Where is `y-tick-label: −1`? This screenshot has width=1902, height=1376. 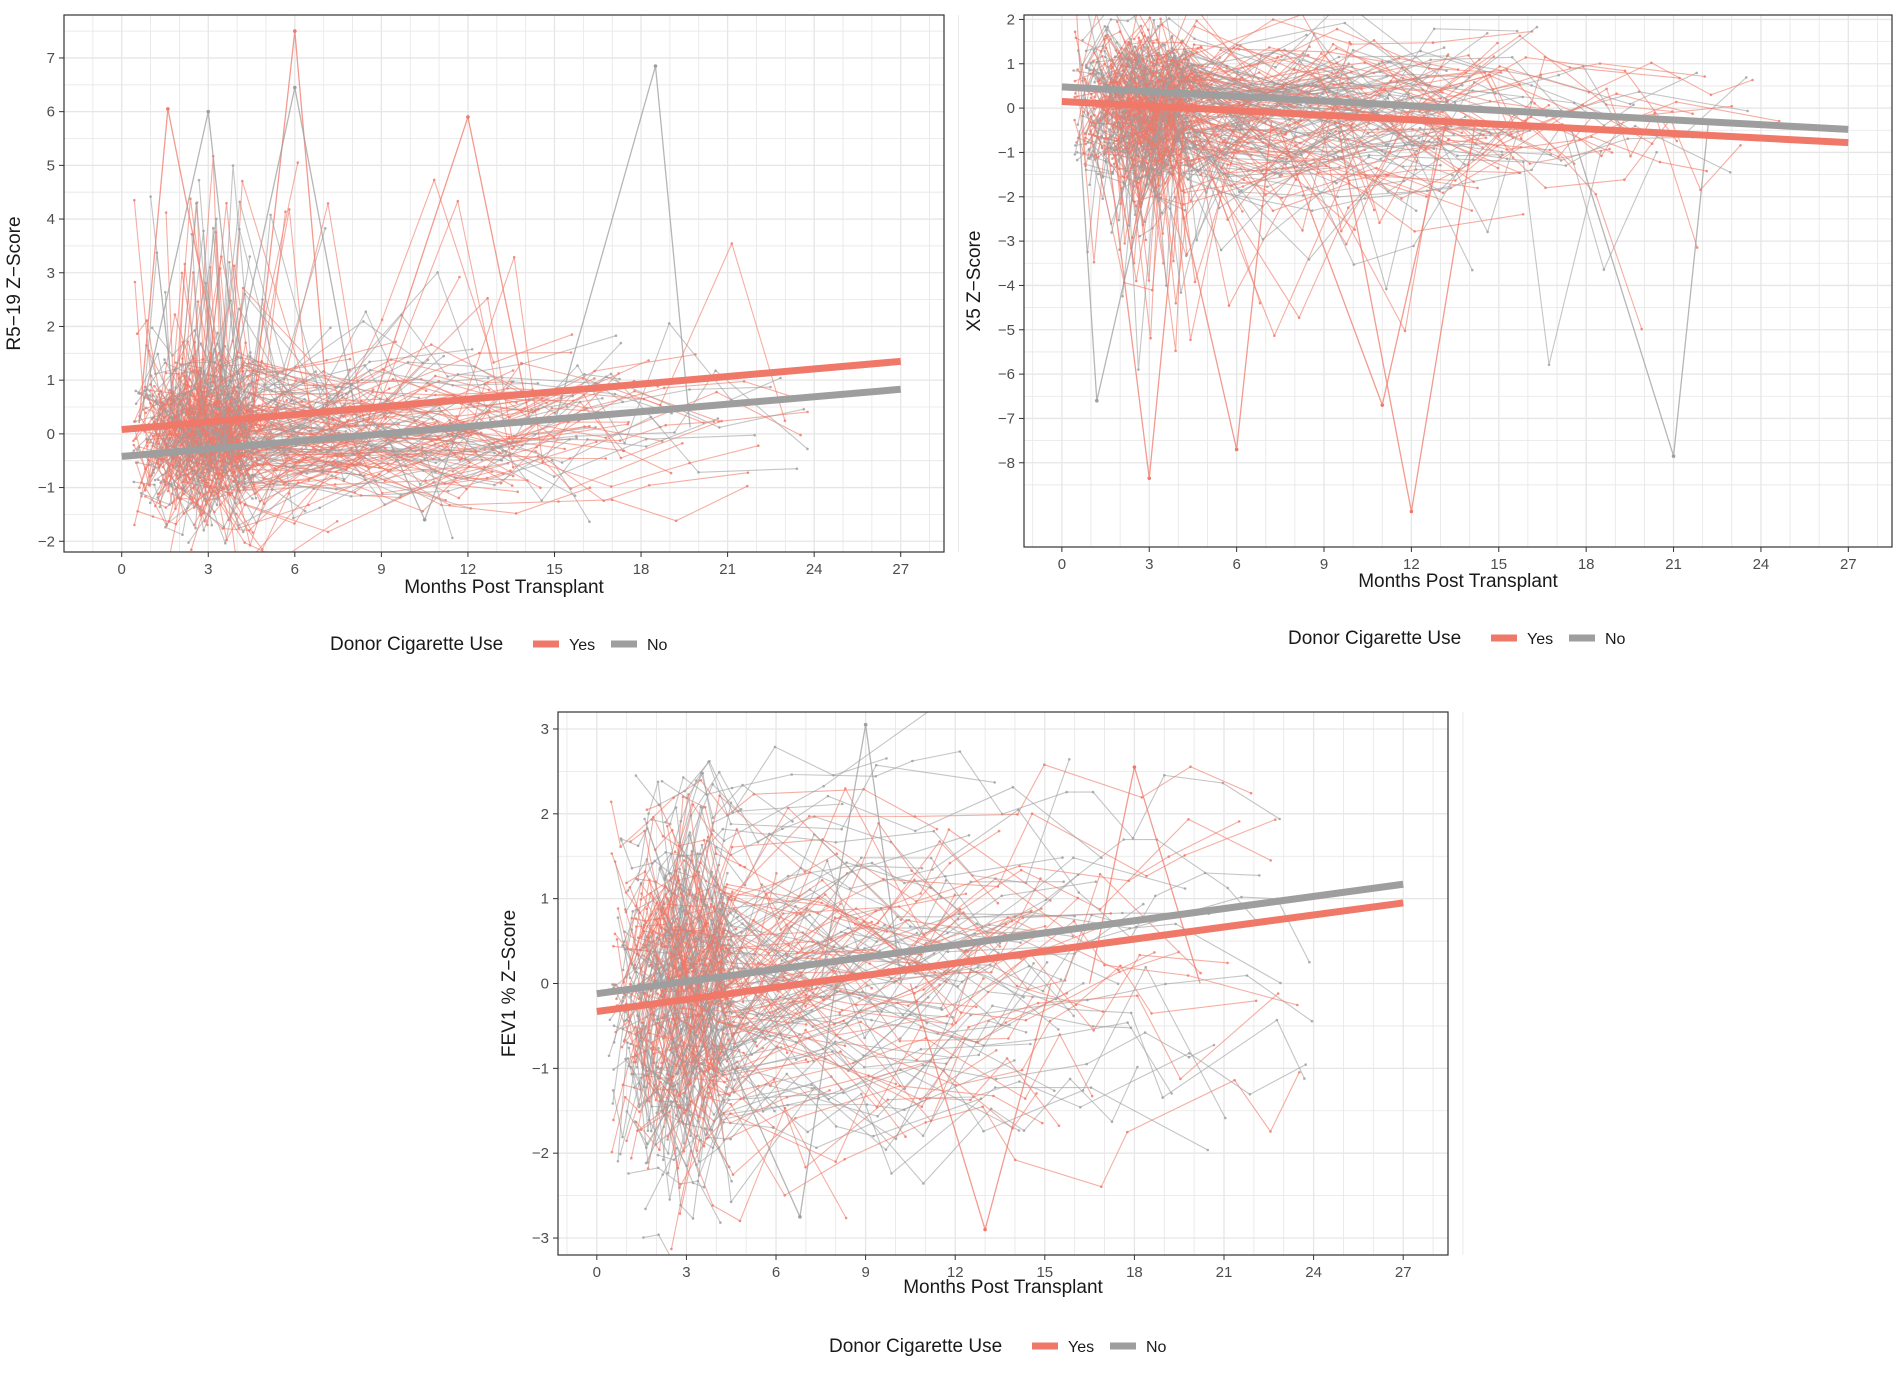 y-tick-label: −1 is located at coordinates (46, 488).